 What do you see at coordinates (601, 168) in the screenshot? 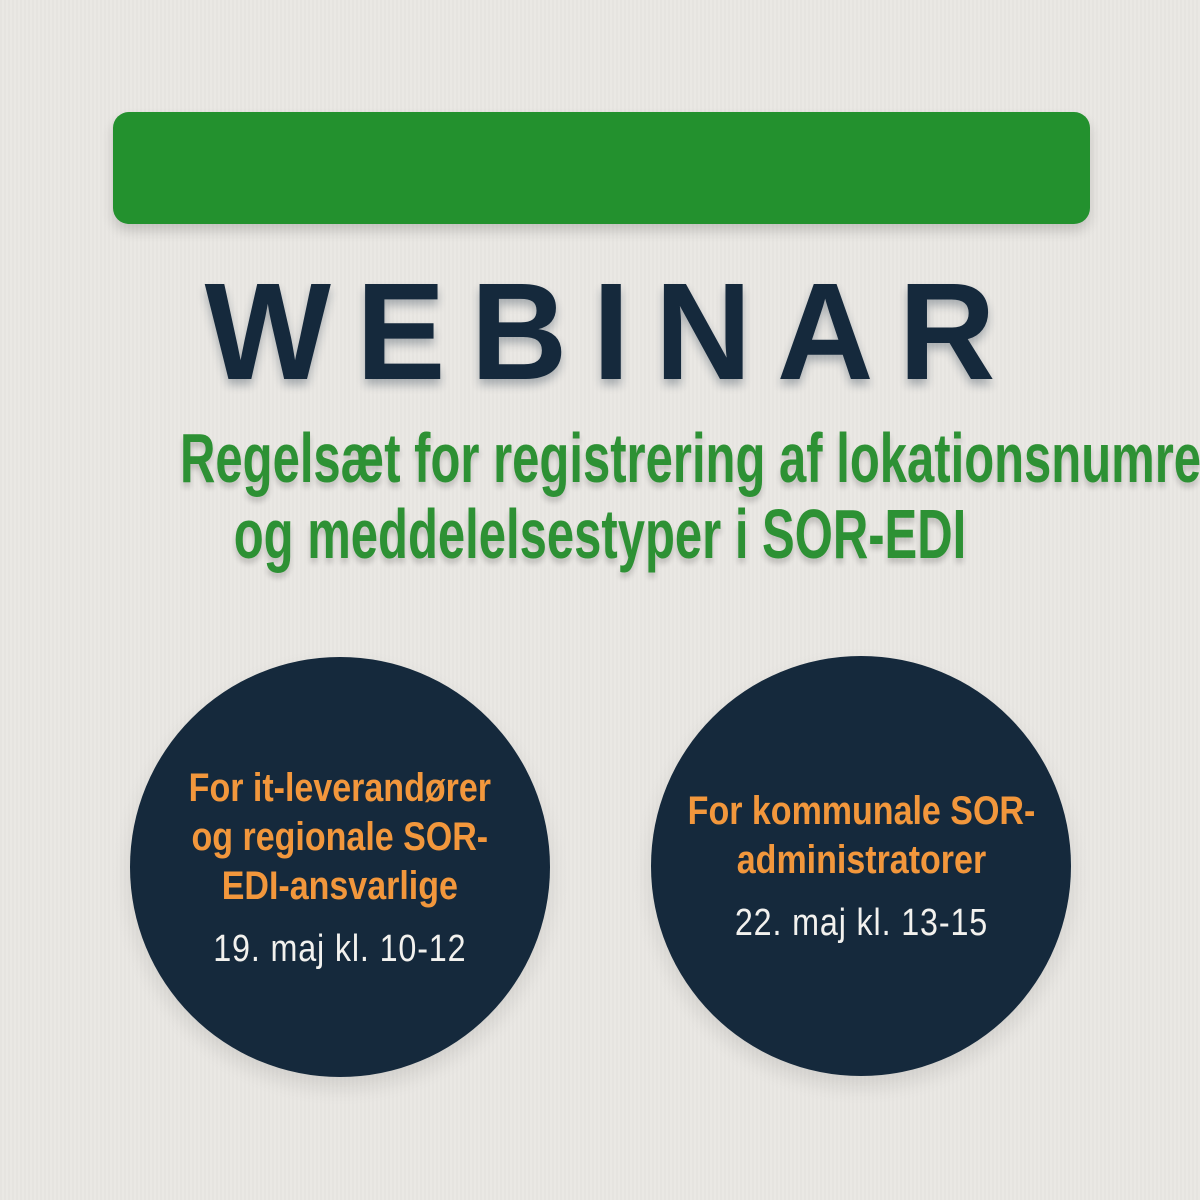
I see `top-banner` at bounding box center [601, 168].